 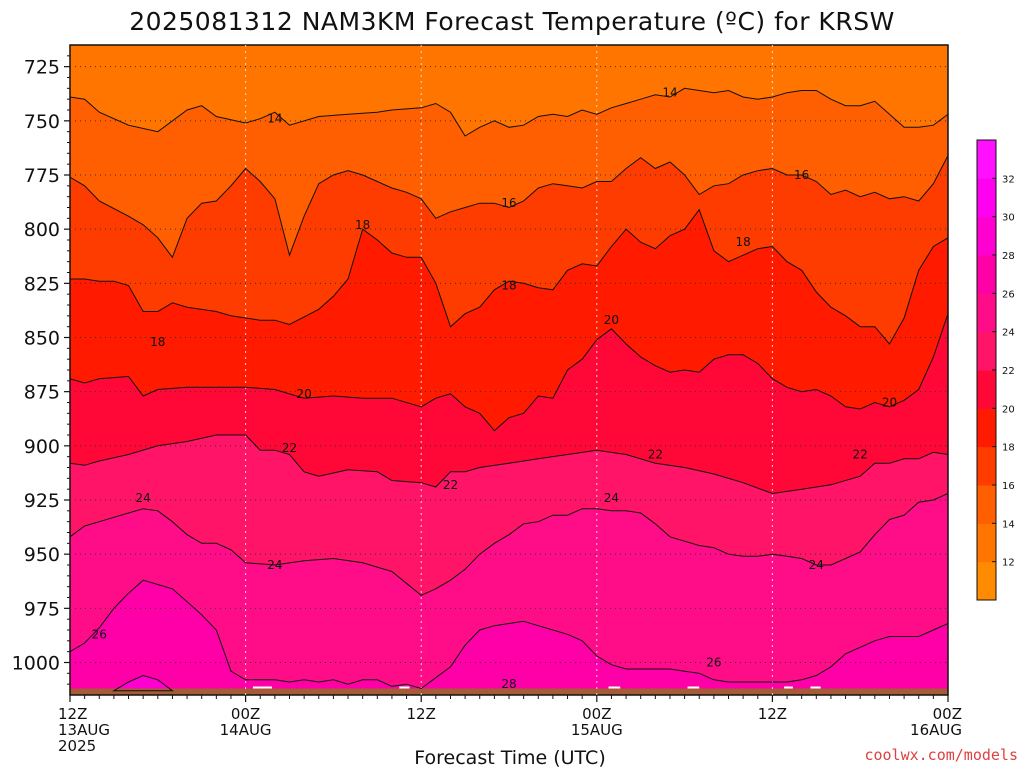 What do you see at coordinates (42, 501) in the screenshot?
I see `y-tick-label-925: 925` at bounding box center [42, 501].